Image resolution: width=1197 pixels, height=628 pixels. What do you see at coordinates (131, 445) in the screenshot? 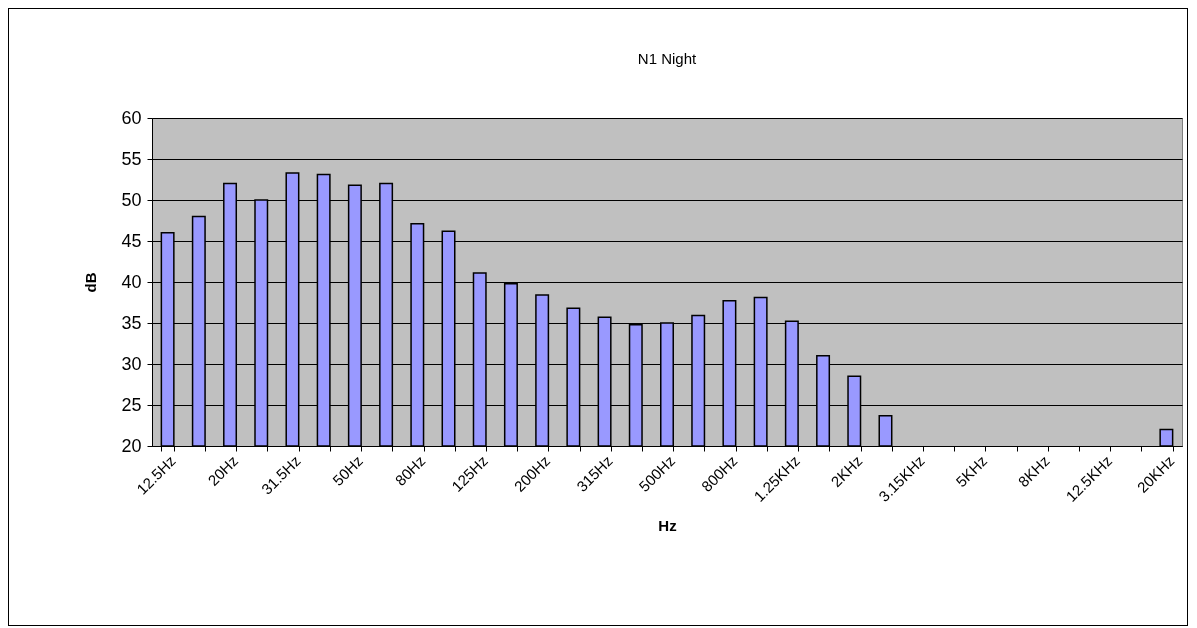
I see `y-tick-label: 20` at bounding box center [131, 445].